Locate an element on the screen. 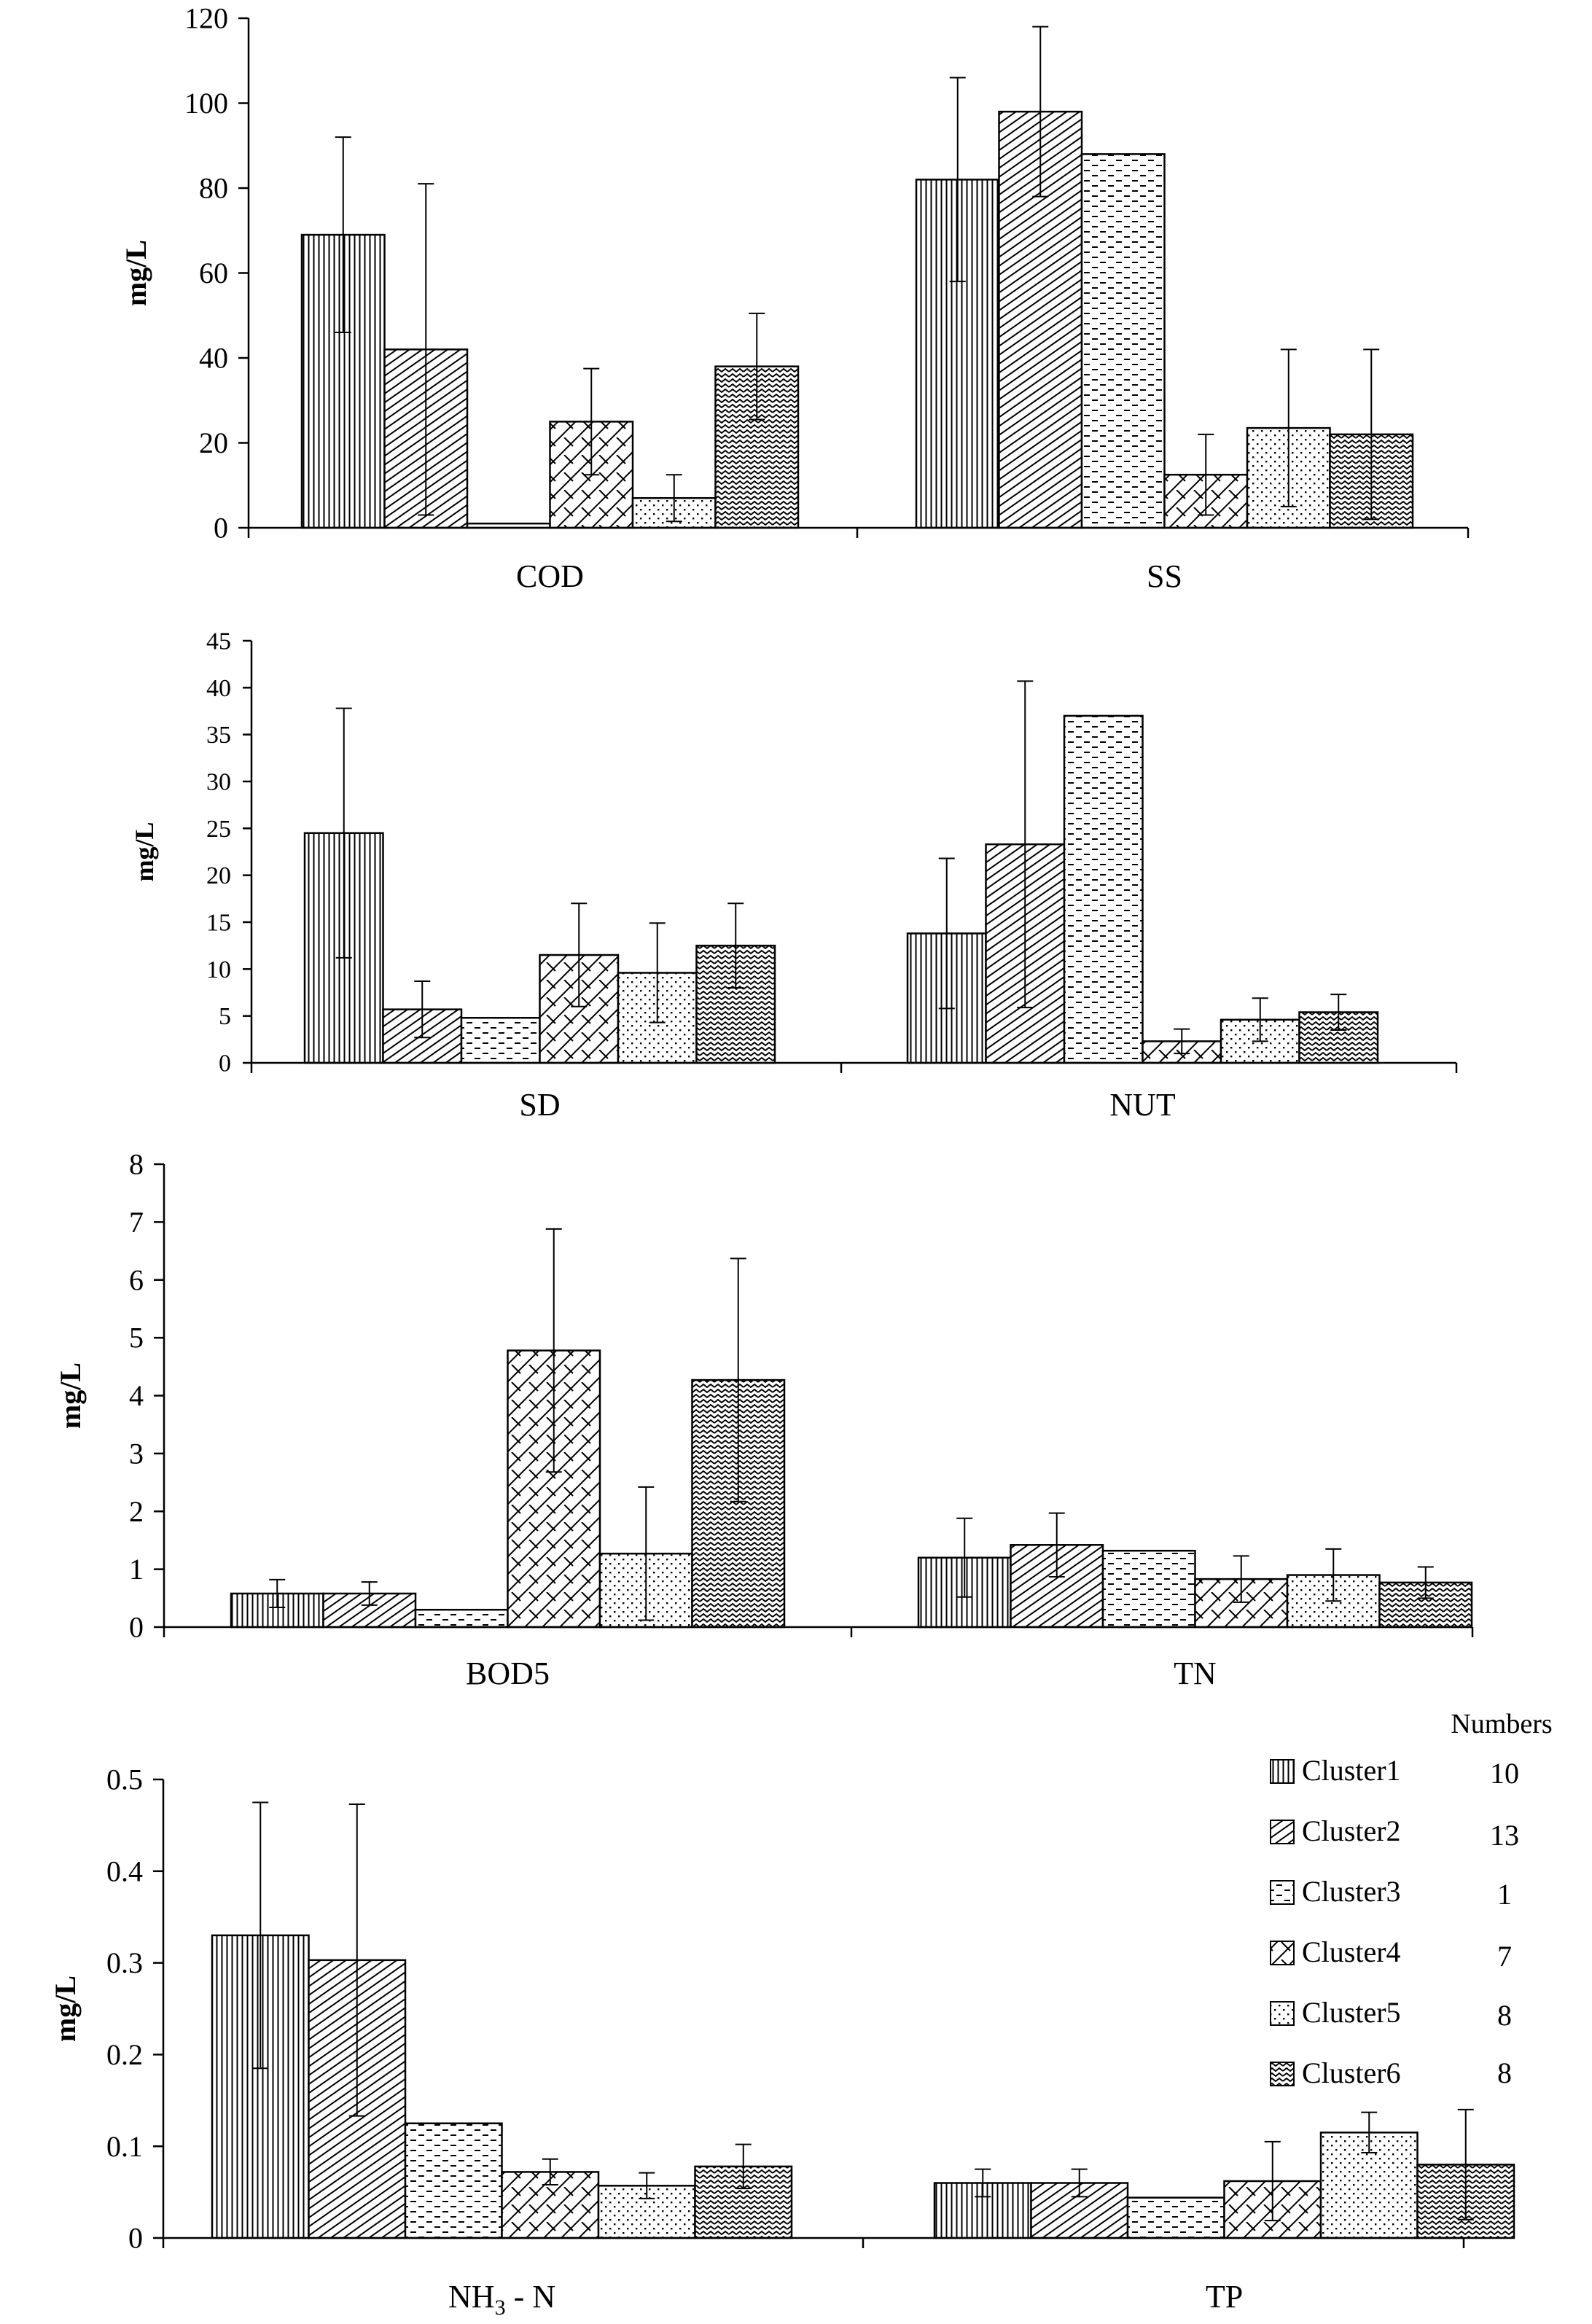 The height and width of the screenshot is (2324, 1592). bar-cluster3-bod5 is located at coordinates (461, 1618).